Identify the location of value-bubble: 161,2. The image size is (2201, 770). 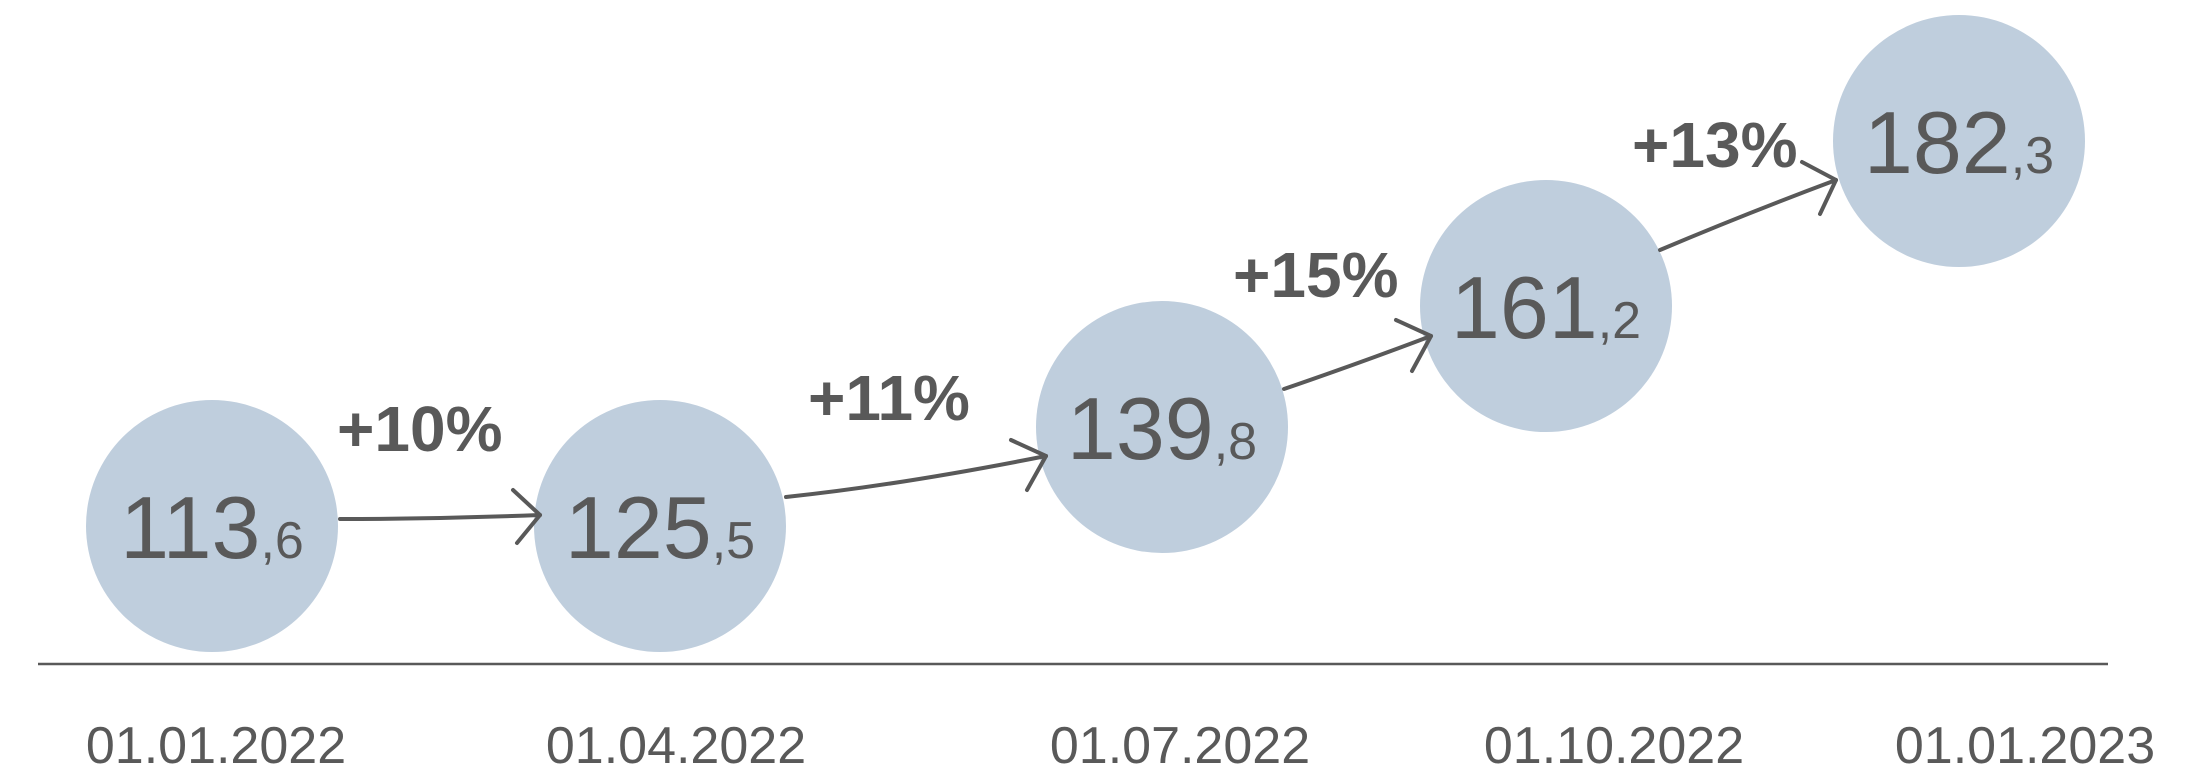
(1546, 306).